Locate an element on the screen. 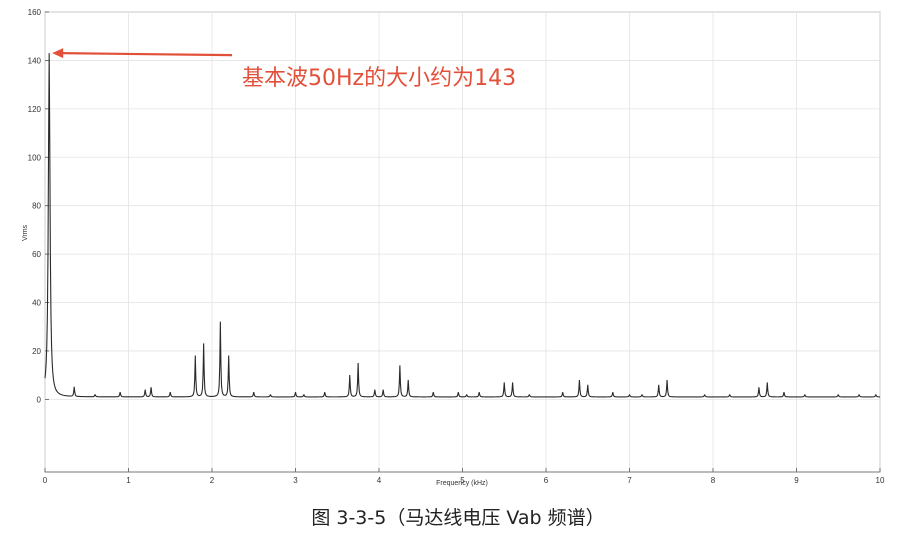 This screenshot has width=916, height=547. y-tick-label: 140 is located at coordinates (35, 60).